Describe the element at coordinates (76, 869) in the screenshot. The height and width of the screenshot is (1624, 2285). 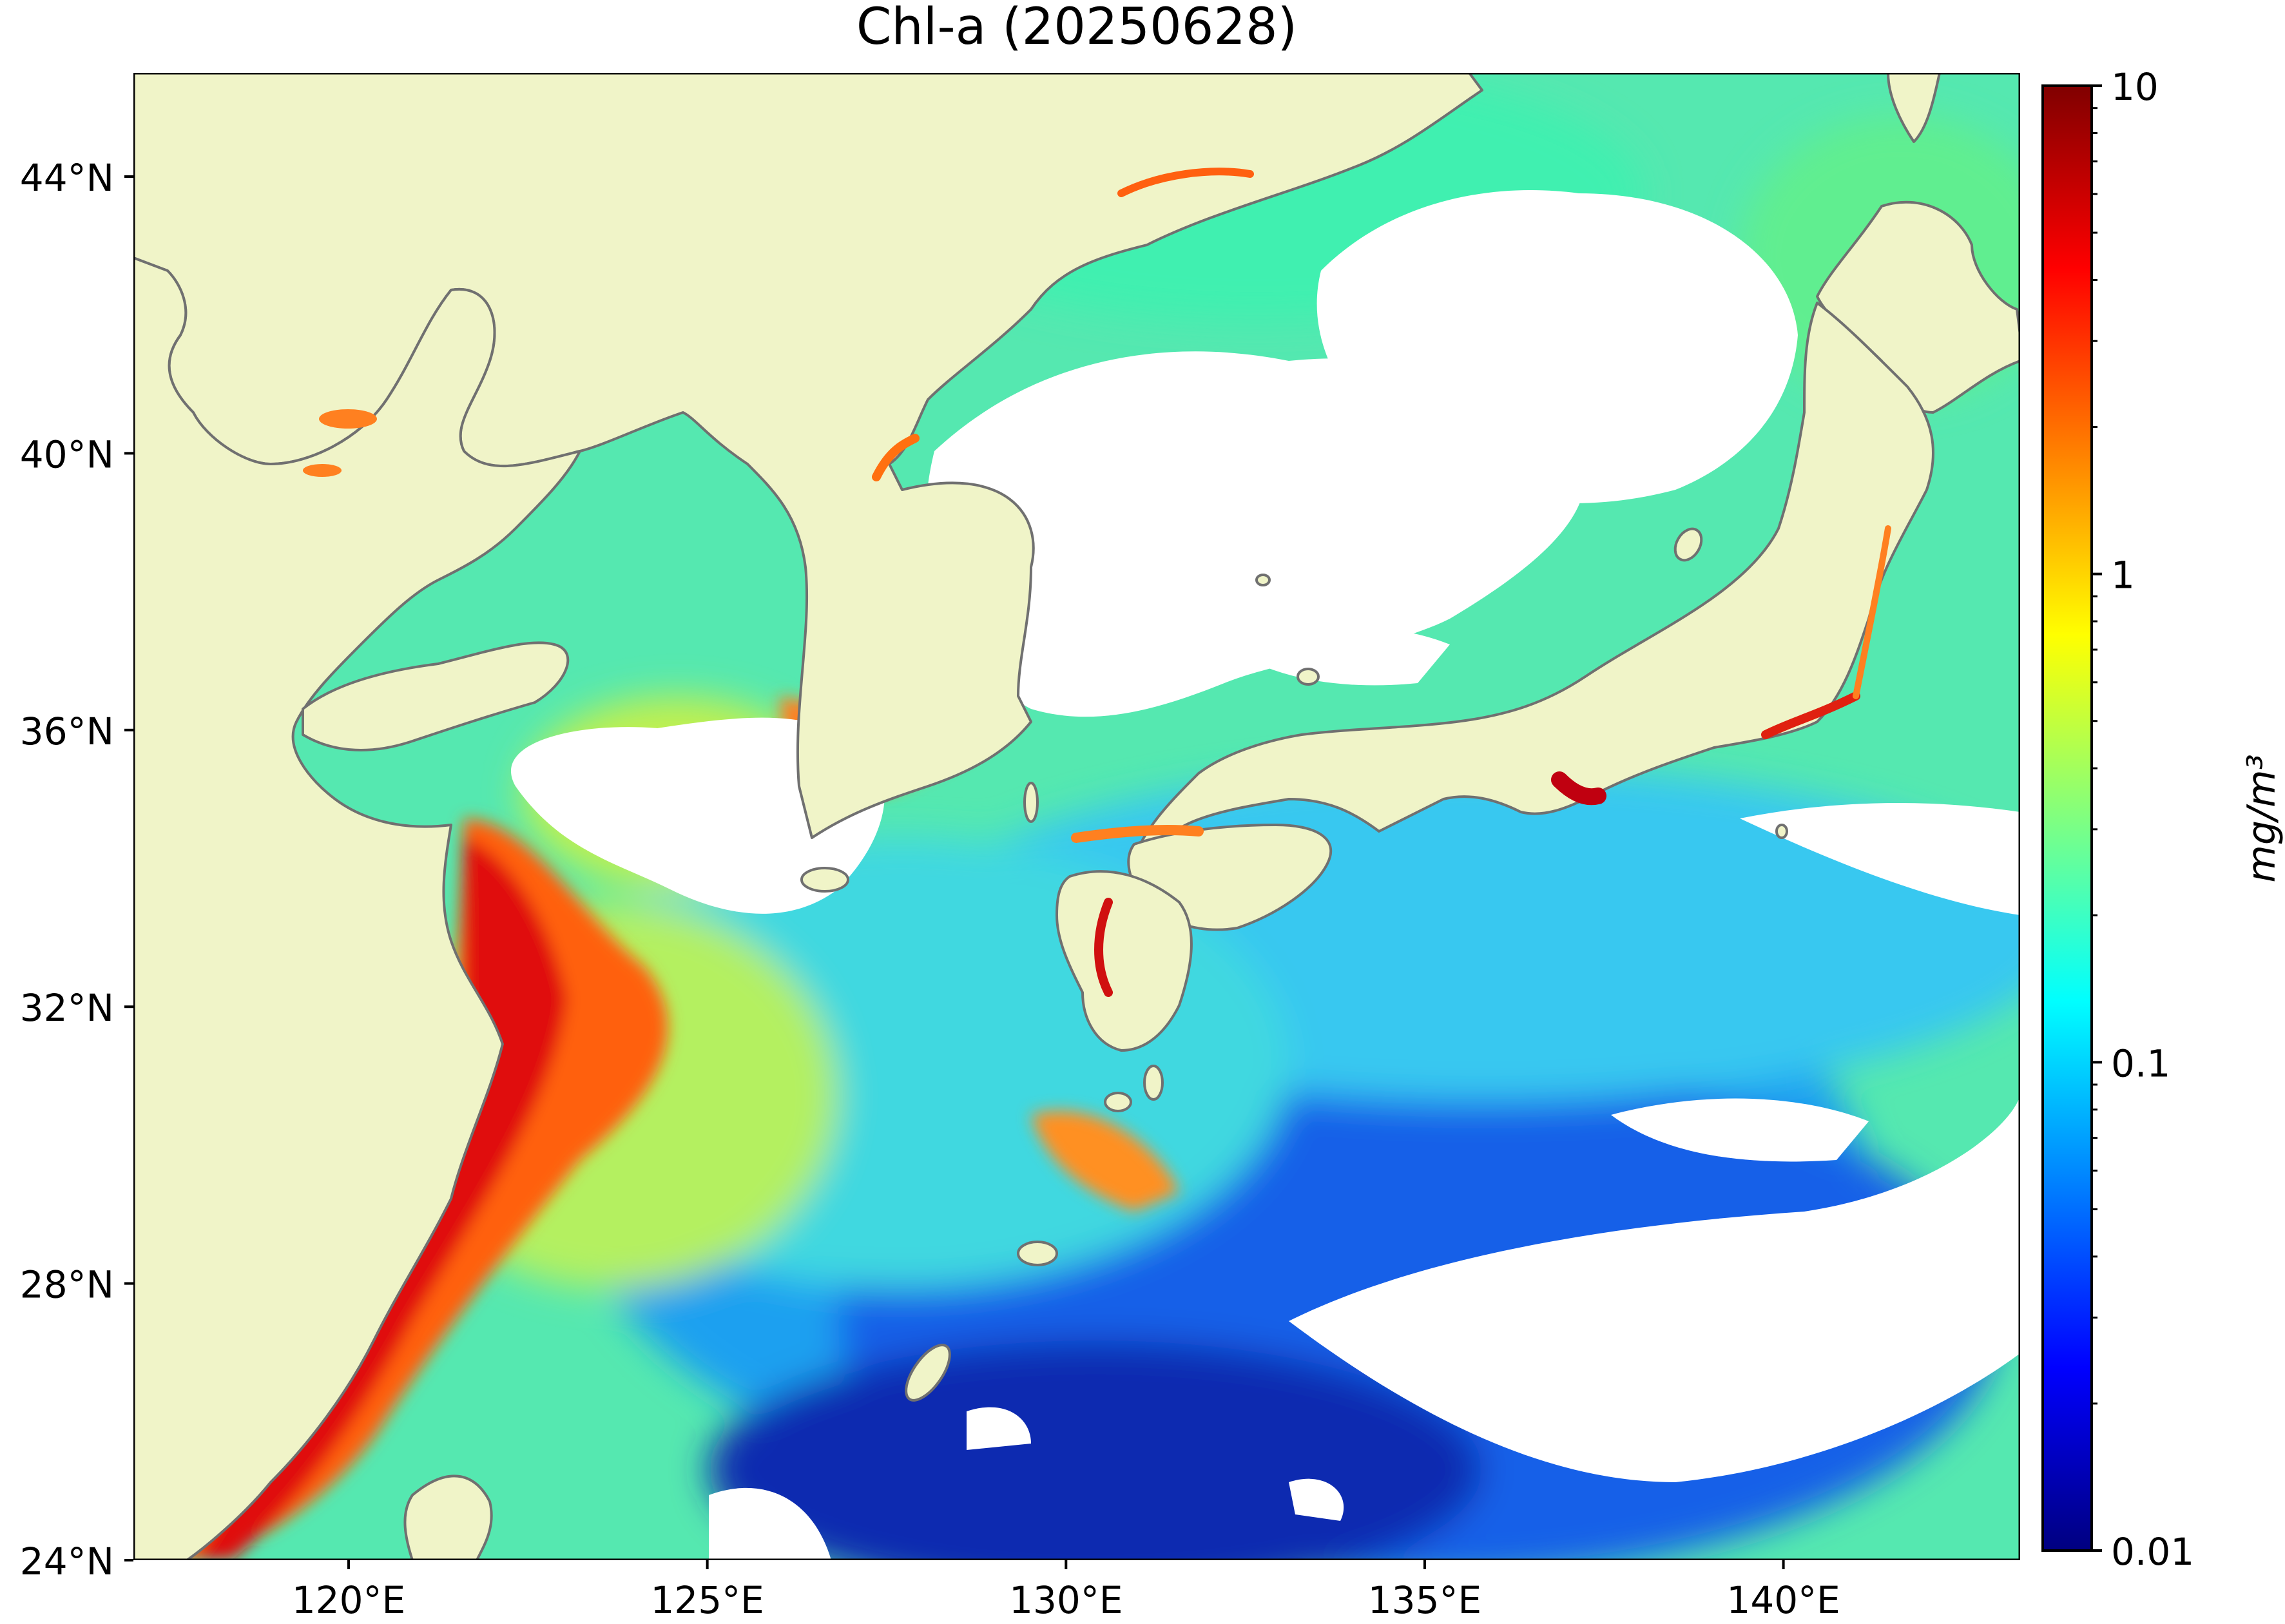
I see `latitude-axis: 24°N 28°N 32°N 36°N 40°N 44°N` at that location.